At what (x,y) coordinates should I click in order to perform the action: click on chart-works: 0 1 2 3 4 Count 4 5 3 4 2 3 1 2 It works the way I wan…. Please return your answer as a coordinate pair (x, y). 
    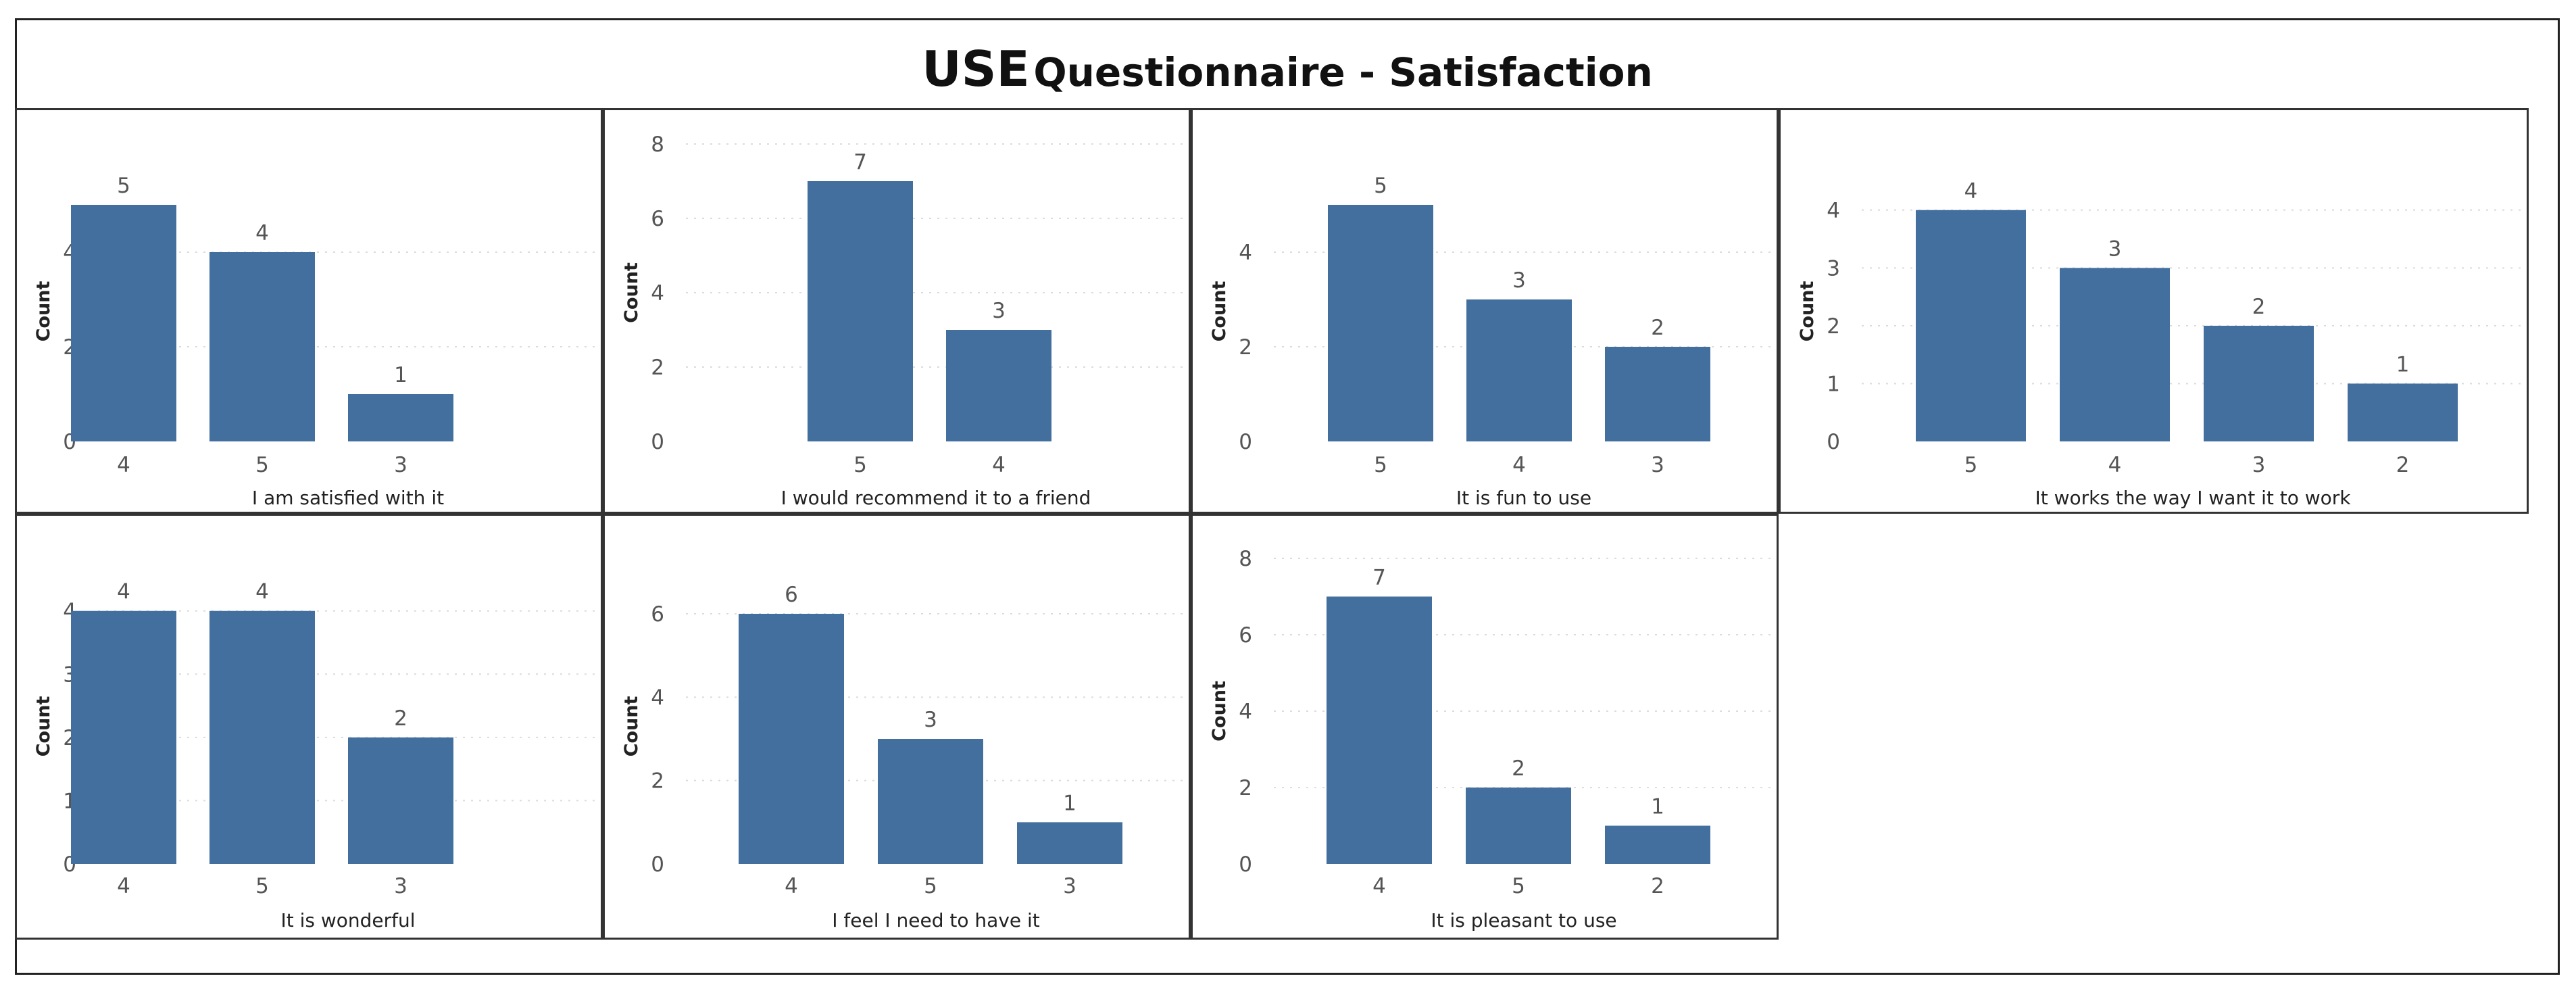
    Looking at the image, I should click on (2161, 344).